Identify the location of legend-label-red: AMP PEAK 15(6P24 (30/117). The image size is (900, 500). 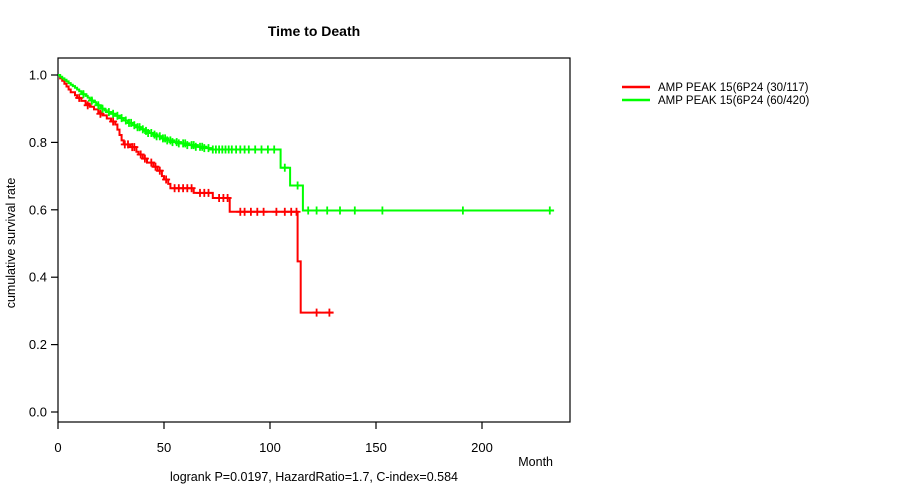
(733, 88).